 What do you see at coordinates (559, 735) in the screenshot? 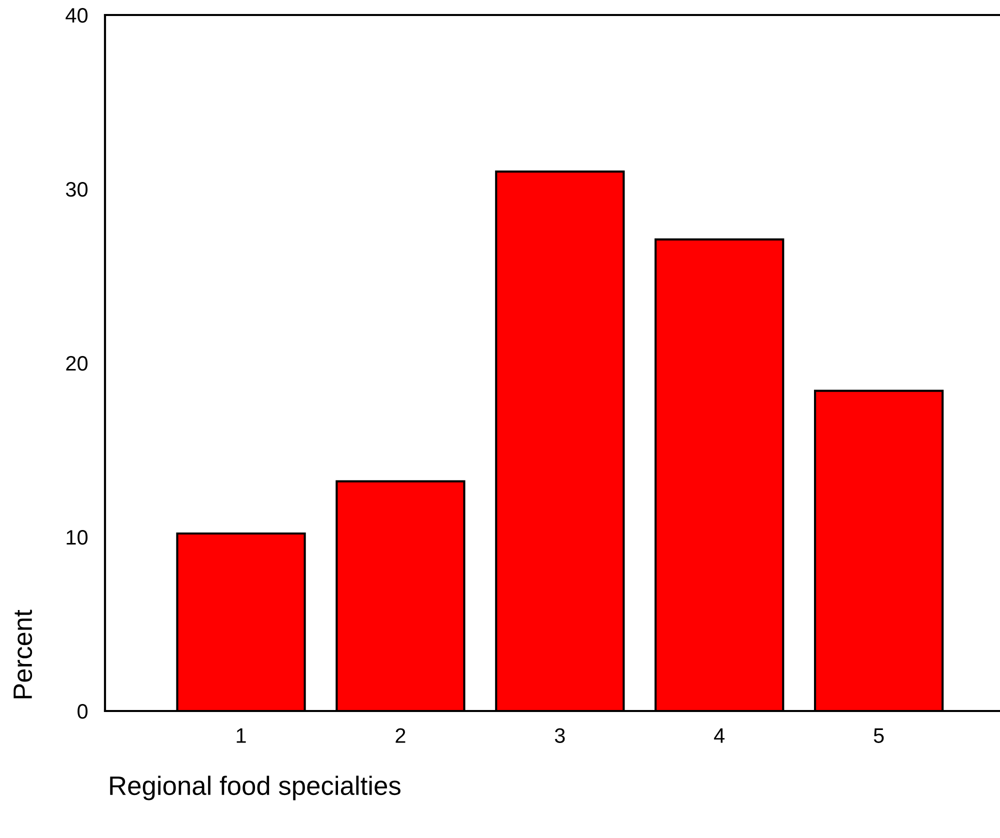
I see `x-tick-label: 3` at bounding box center [559, 735].